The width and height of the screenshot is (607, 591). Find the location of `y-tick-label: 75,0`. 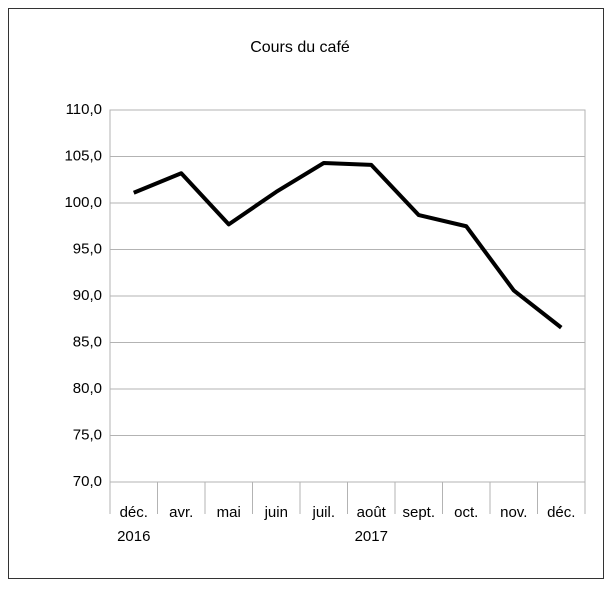

y-tick-label: 75,0 is located at coordinates (87, 434).